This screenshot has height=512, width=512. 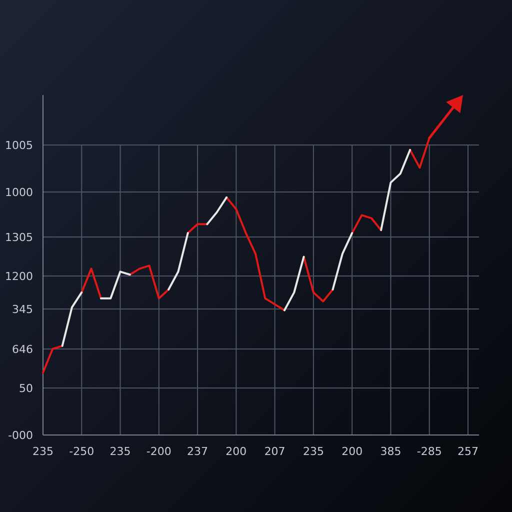 I want to click on x-tick-label: 207, so click(x=275, y=451).